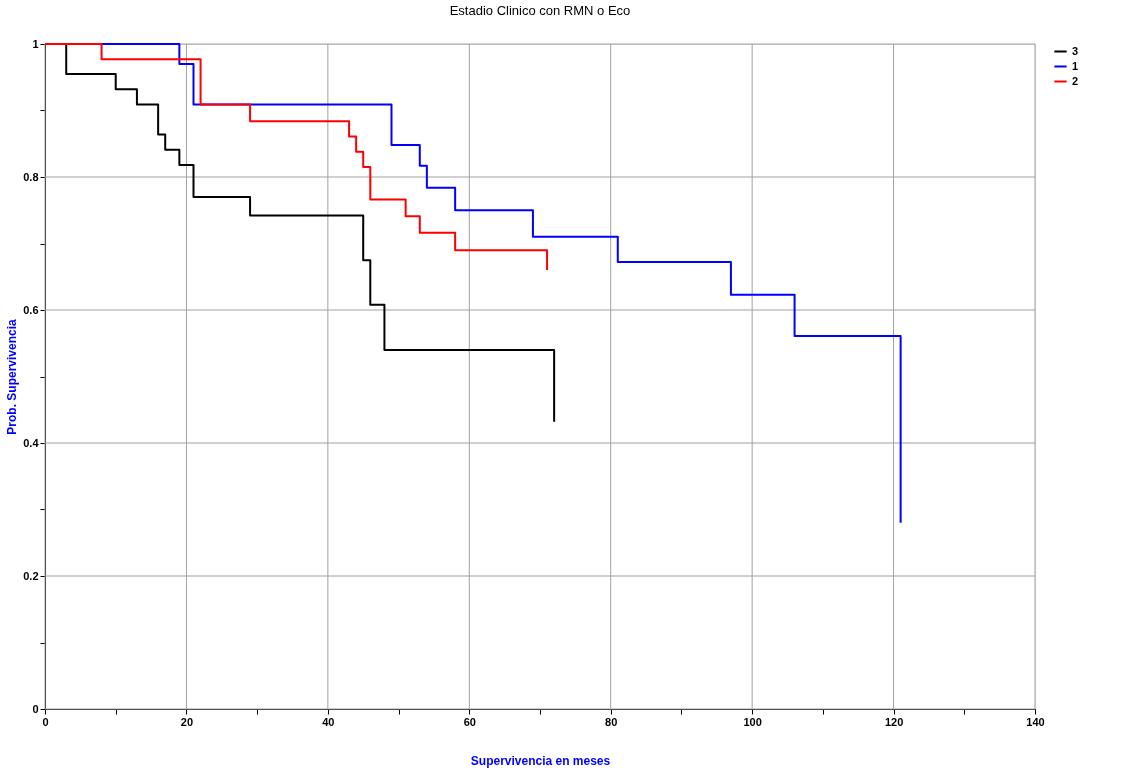 This screenshot has height=780, width=1126. I want to click on y-tick-label: 0.8, so click(31, 176).